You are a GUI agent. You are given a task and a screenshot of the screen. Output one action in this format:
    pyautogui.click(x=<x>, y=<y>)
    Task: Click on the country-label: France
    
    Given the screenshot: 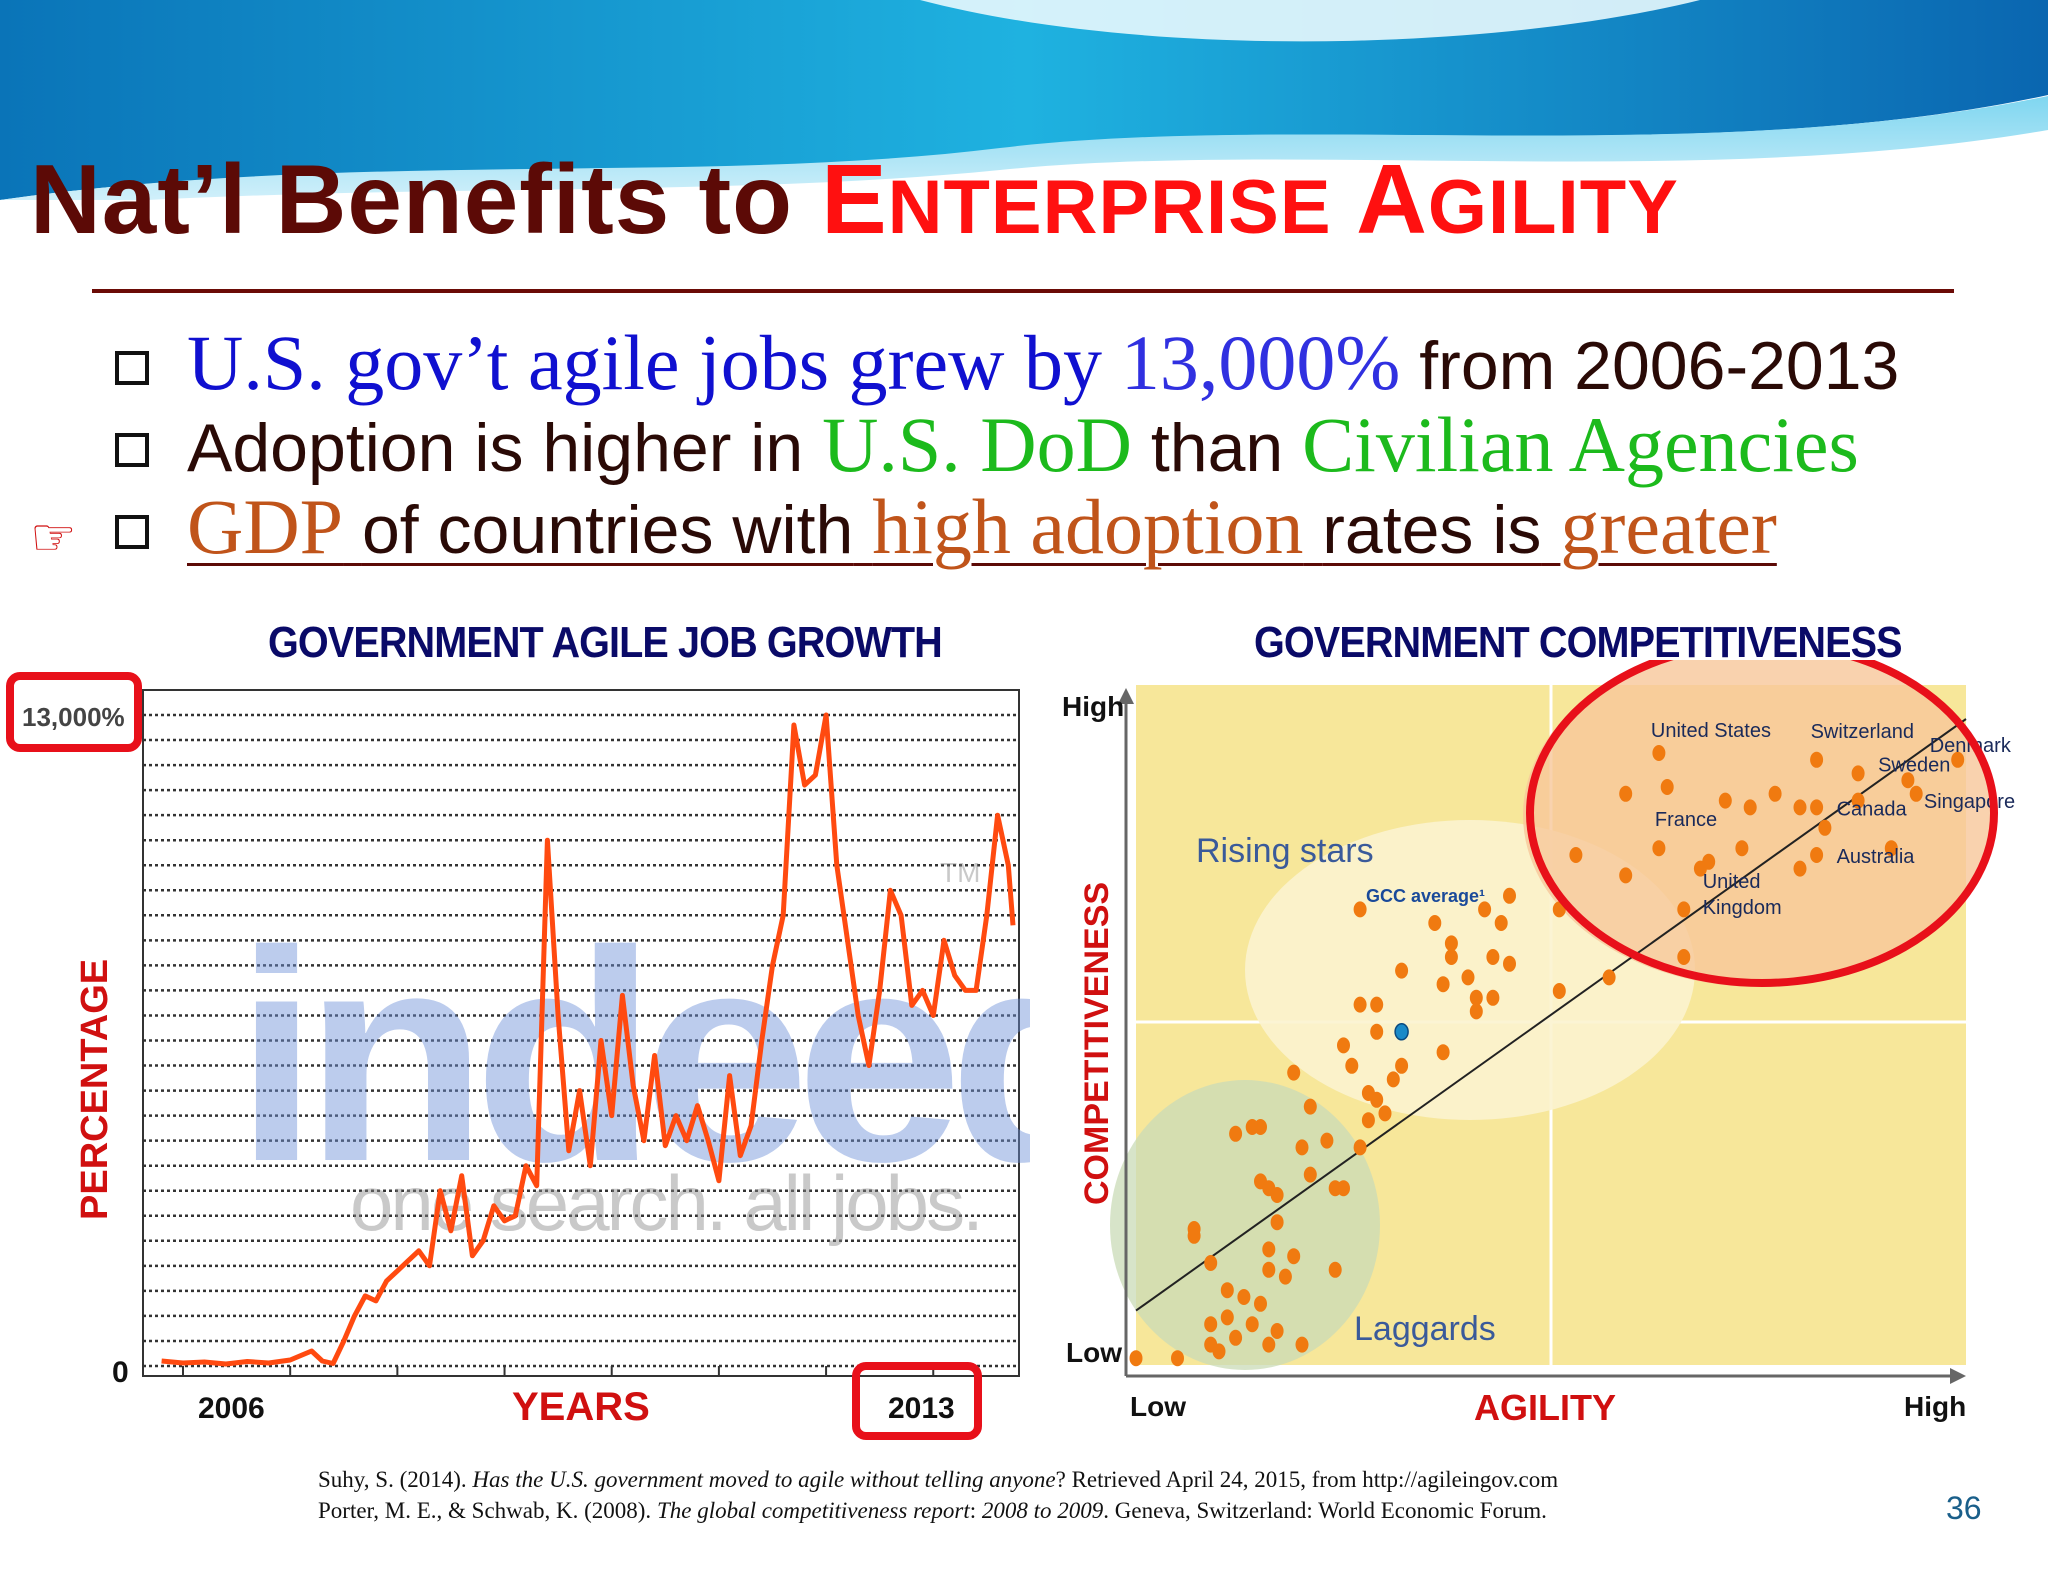 What is the action you would take?
    pyautogui.click(x=1686, y=820)
    